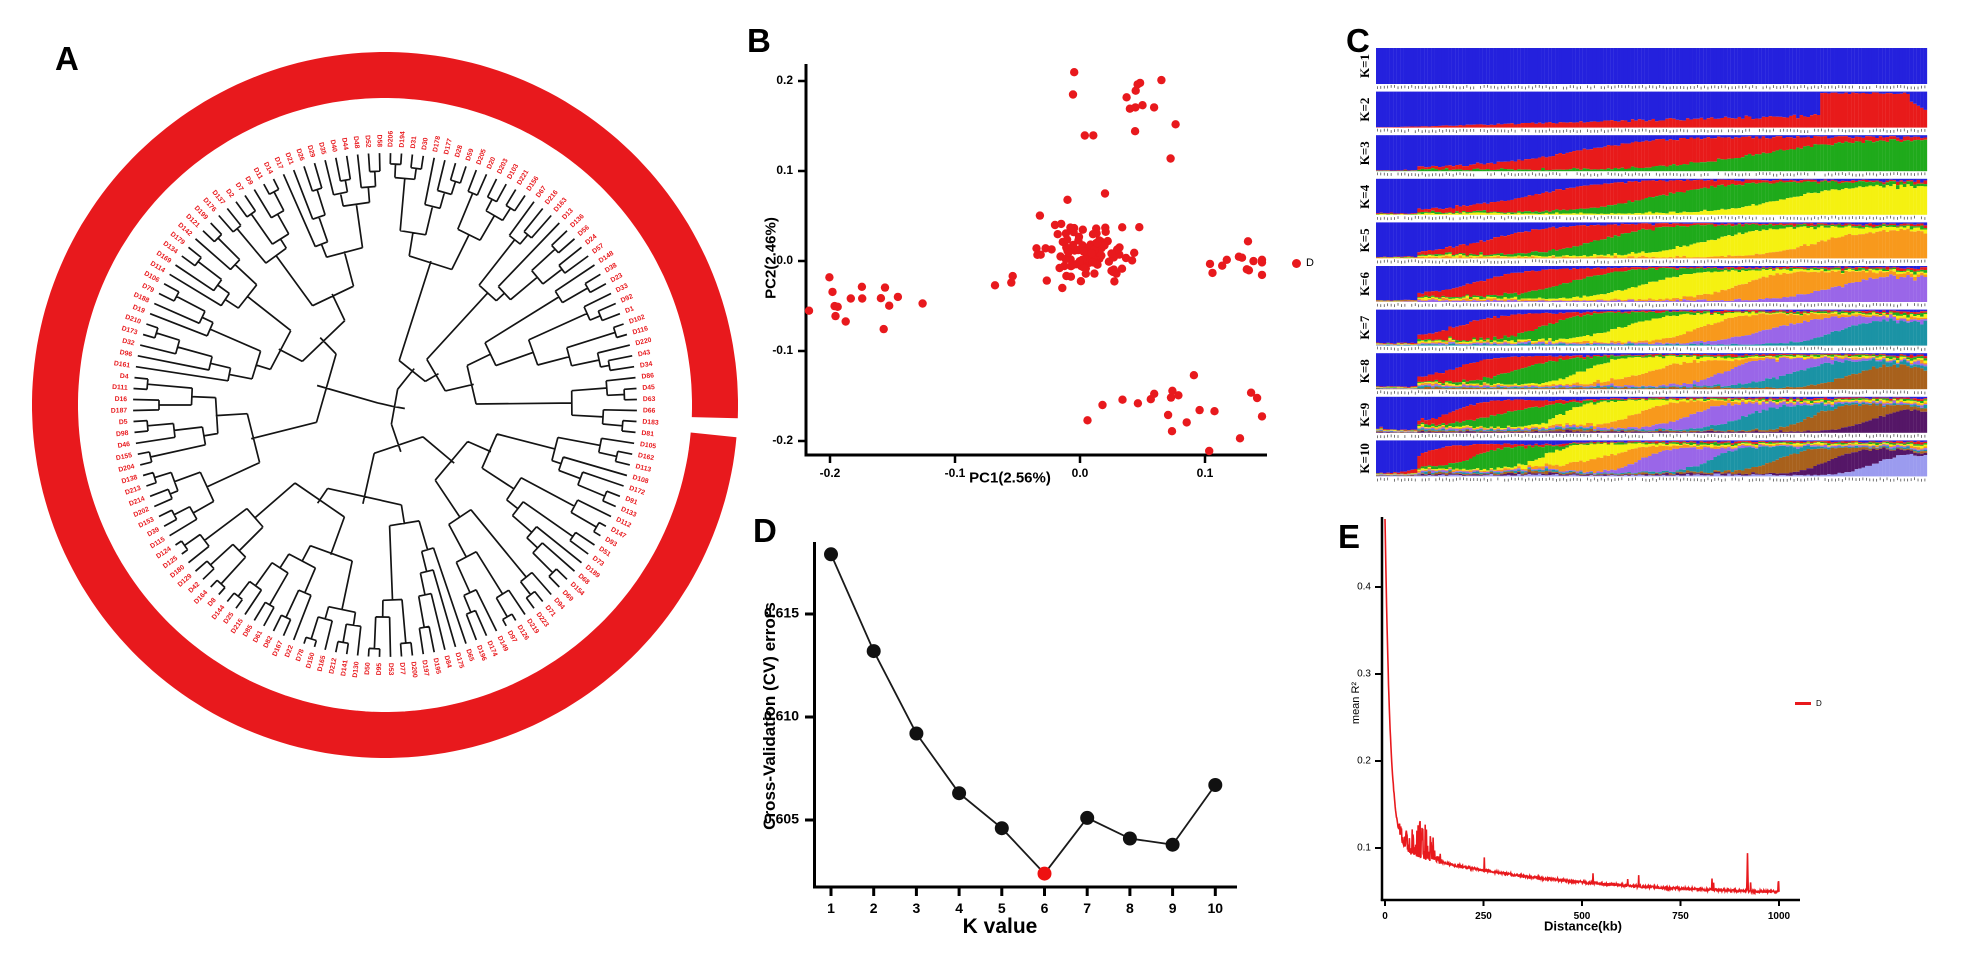  I want to click on leaf-label: D85, so click(248, 631).